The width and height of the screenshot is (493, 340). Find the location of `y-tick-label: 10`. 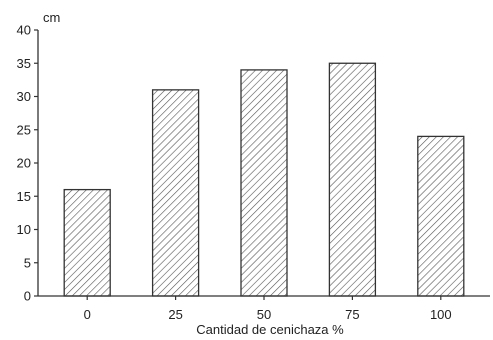

y-tick-label: 10 is located at coordinates (24, 229).